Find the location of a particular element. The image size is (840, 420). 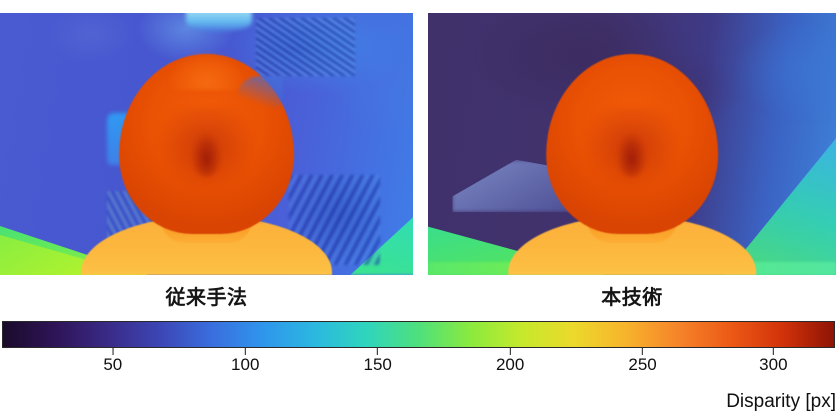

colorbar-tick: 200 is located at coordinates (510, 361).